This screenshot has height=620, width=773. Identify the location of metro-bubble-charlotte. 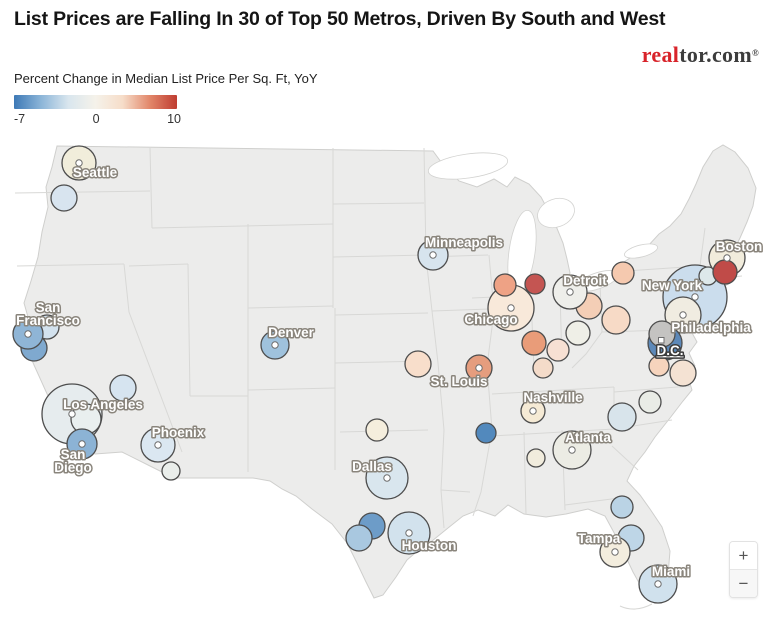
(622, 417).